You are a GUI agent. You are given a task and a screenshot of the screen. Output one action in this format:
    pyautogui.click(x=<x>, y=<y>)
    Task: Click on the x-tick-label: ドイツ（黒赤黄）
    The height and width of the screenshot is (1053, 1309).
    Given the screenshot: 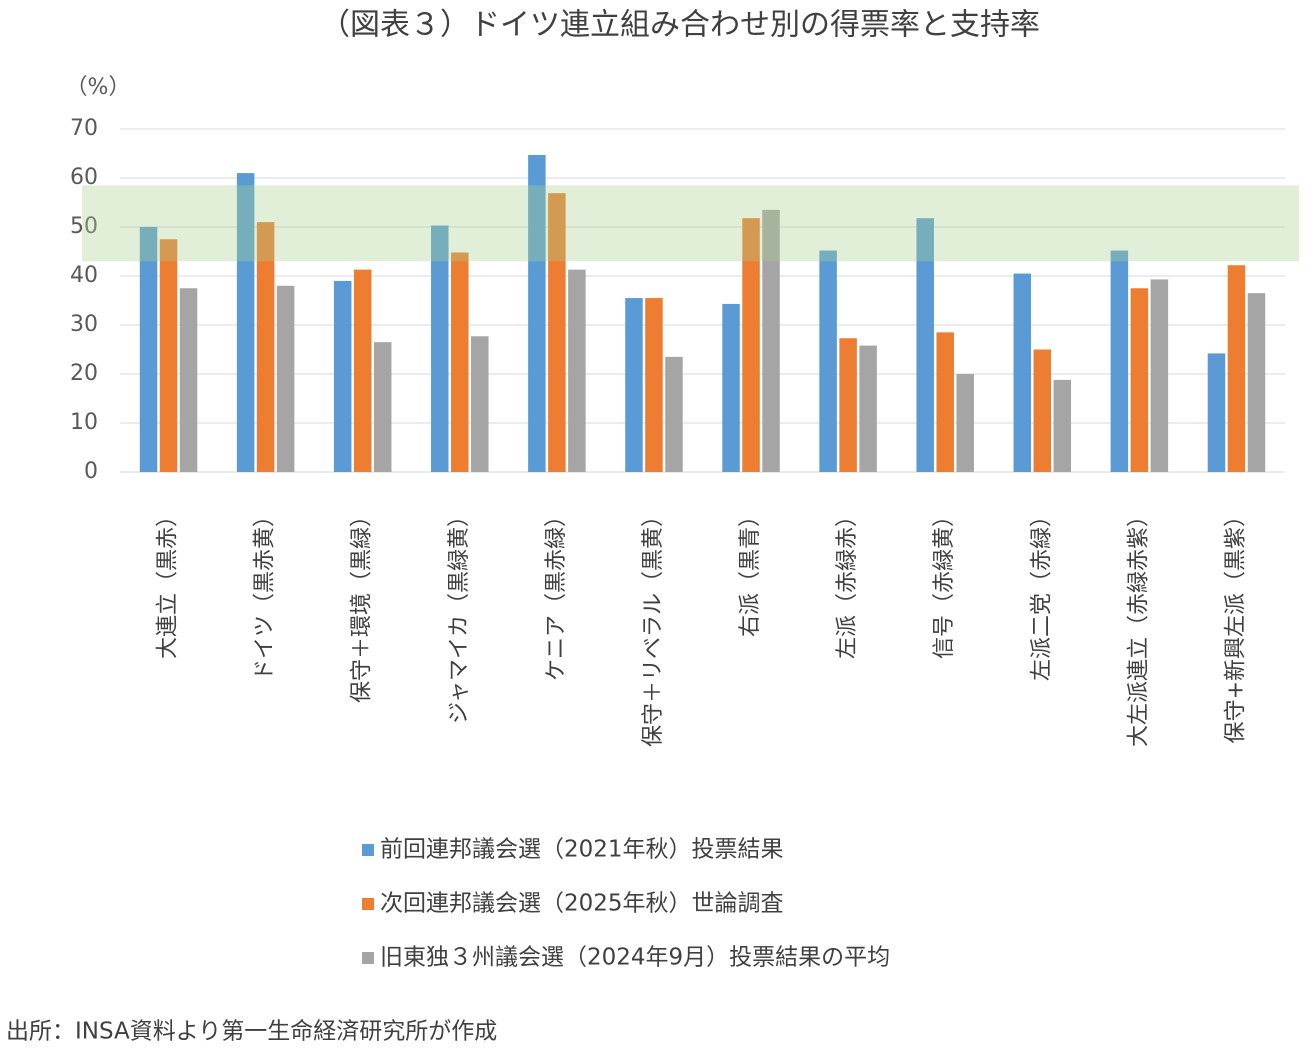 What is the action you would take?
    pyautogui.click(x=265, y=593)
    